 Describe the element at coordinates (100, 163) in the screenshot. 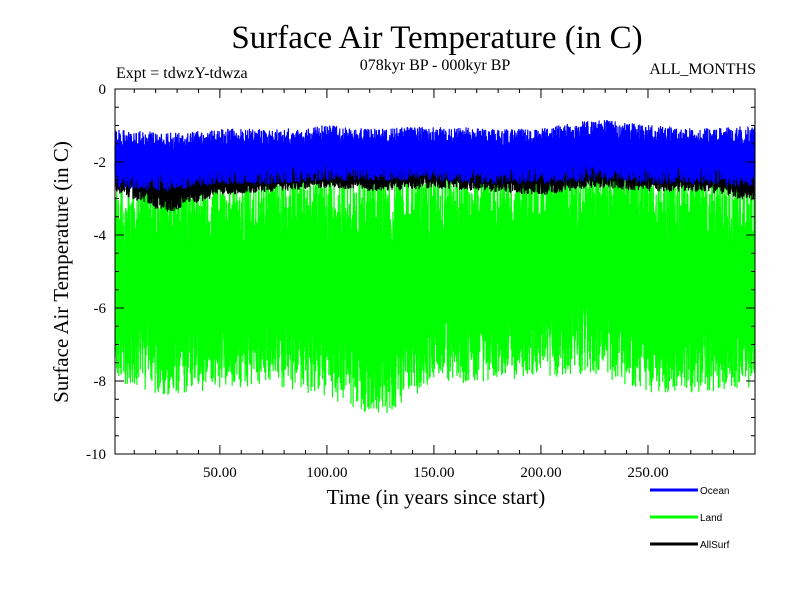

I see `y-tick-label: -2` at that location.